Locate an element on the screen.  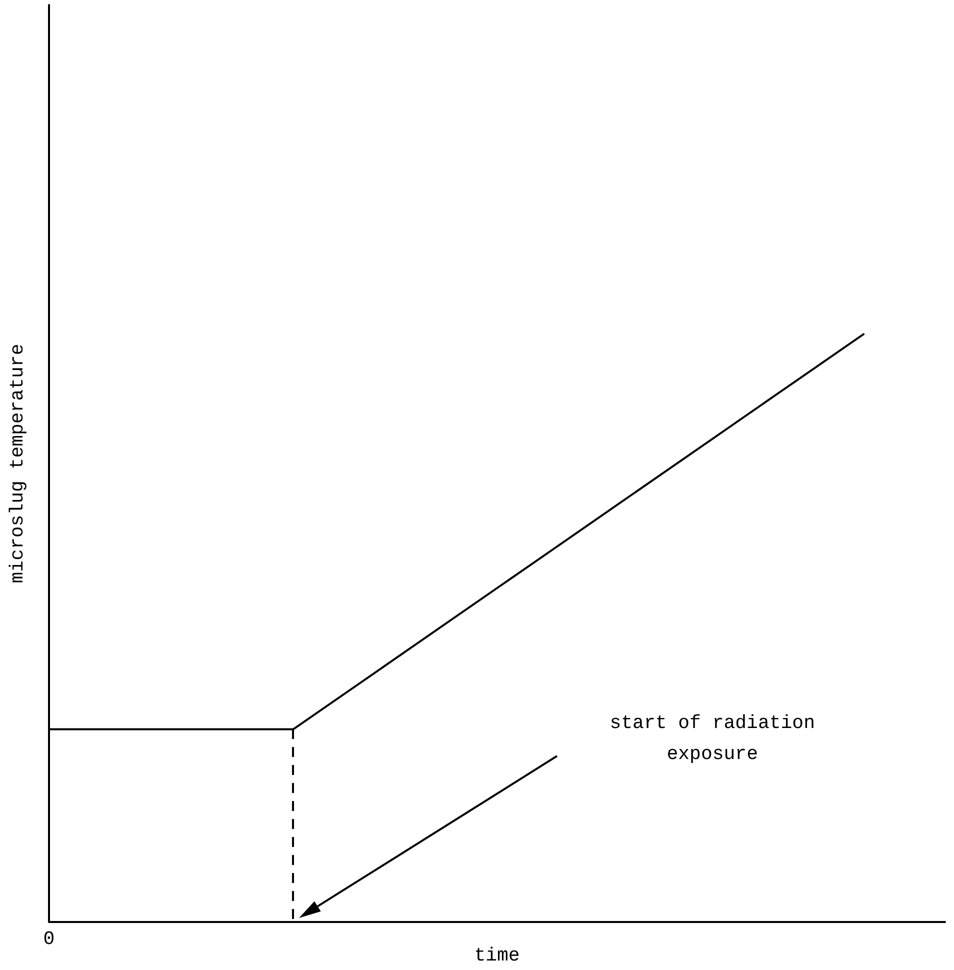
text: 0 is located at coordinates (49, 939).